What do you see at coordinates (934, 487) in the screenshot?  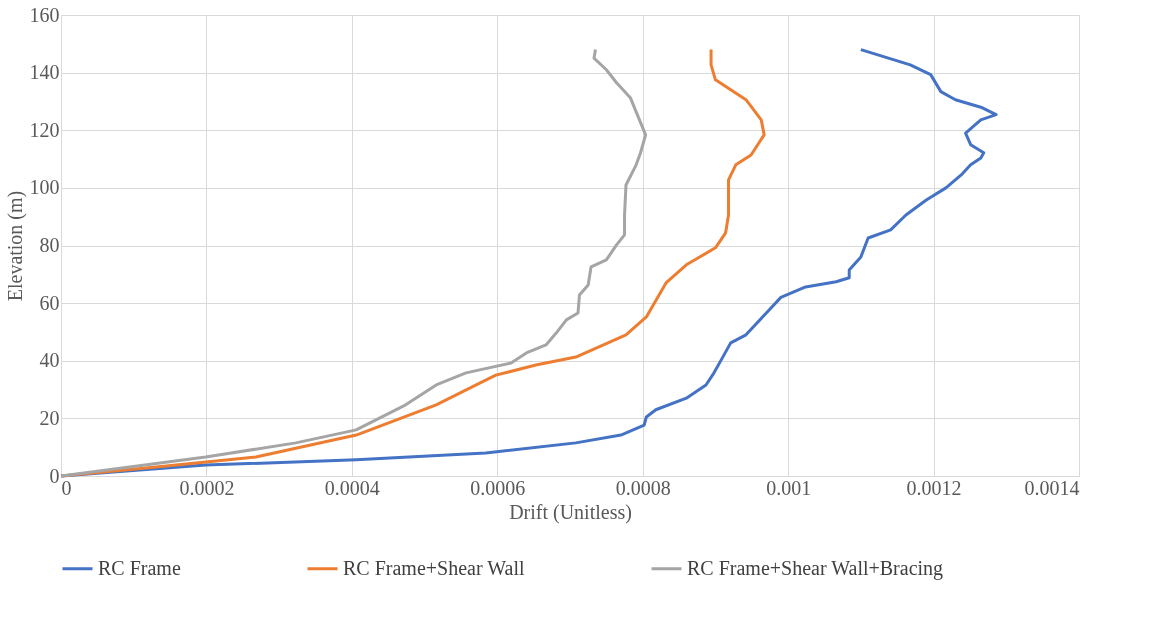 I see `x-tick-label: 0.0012` at bounding box center [934, 487].